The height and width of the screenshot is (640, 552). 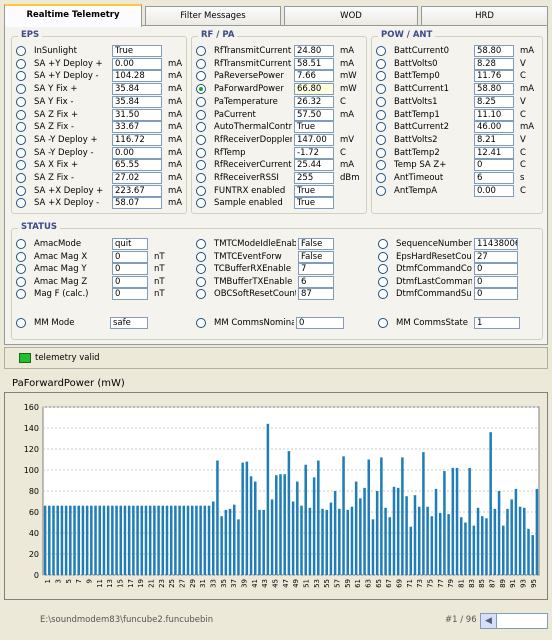 What do you see at coordinates (253, 63) in the screenshot?
I see `field-label: RfTransmitCurrent5` at bounding box center [253, 63].